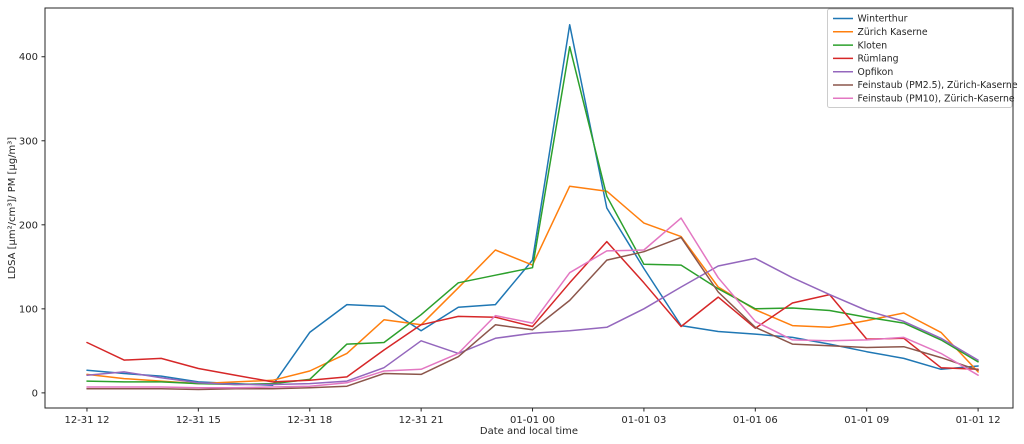  Describe the element at coordinates (936, 99) in the screenshot. I see `legend-label: Feinstaub (PM10), Zürich-Kaserne` at that location.